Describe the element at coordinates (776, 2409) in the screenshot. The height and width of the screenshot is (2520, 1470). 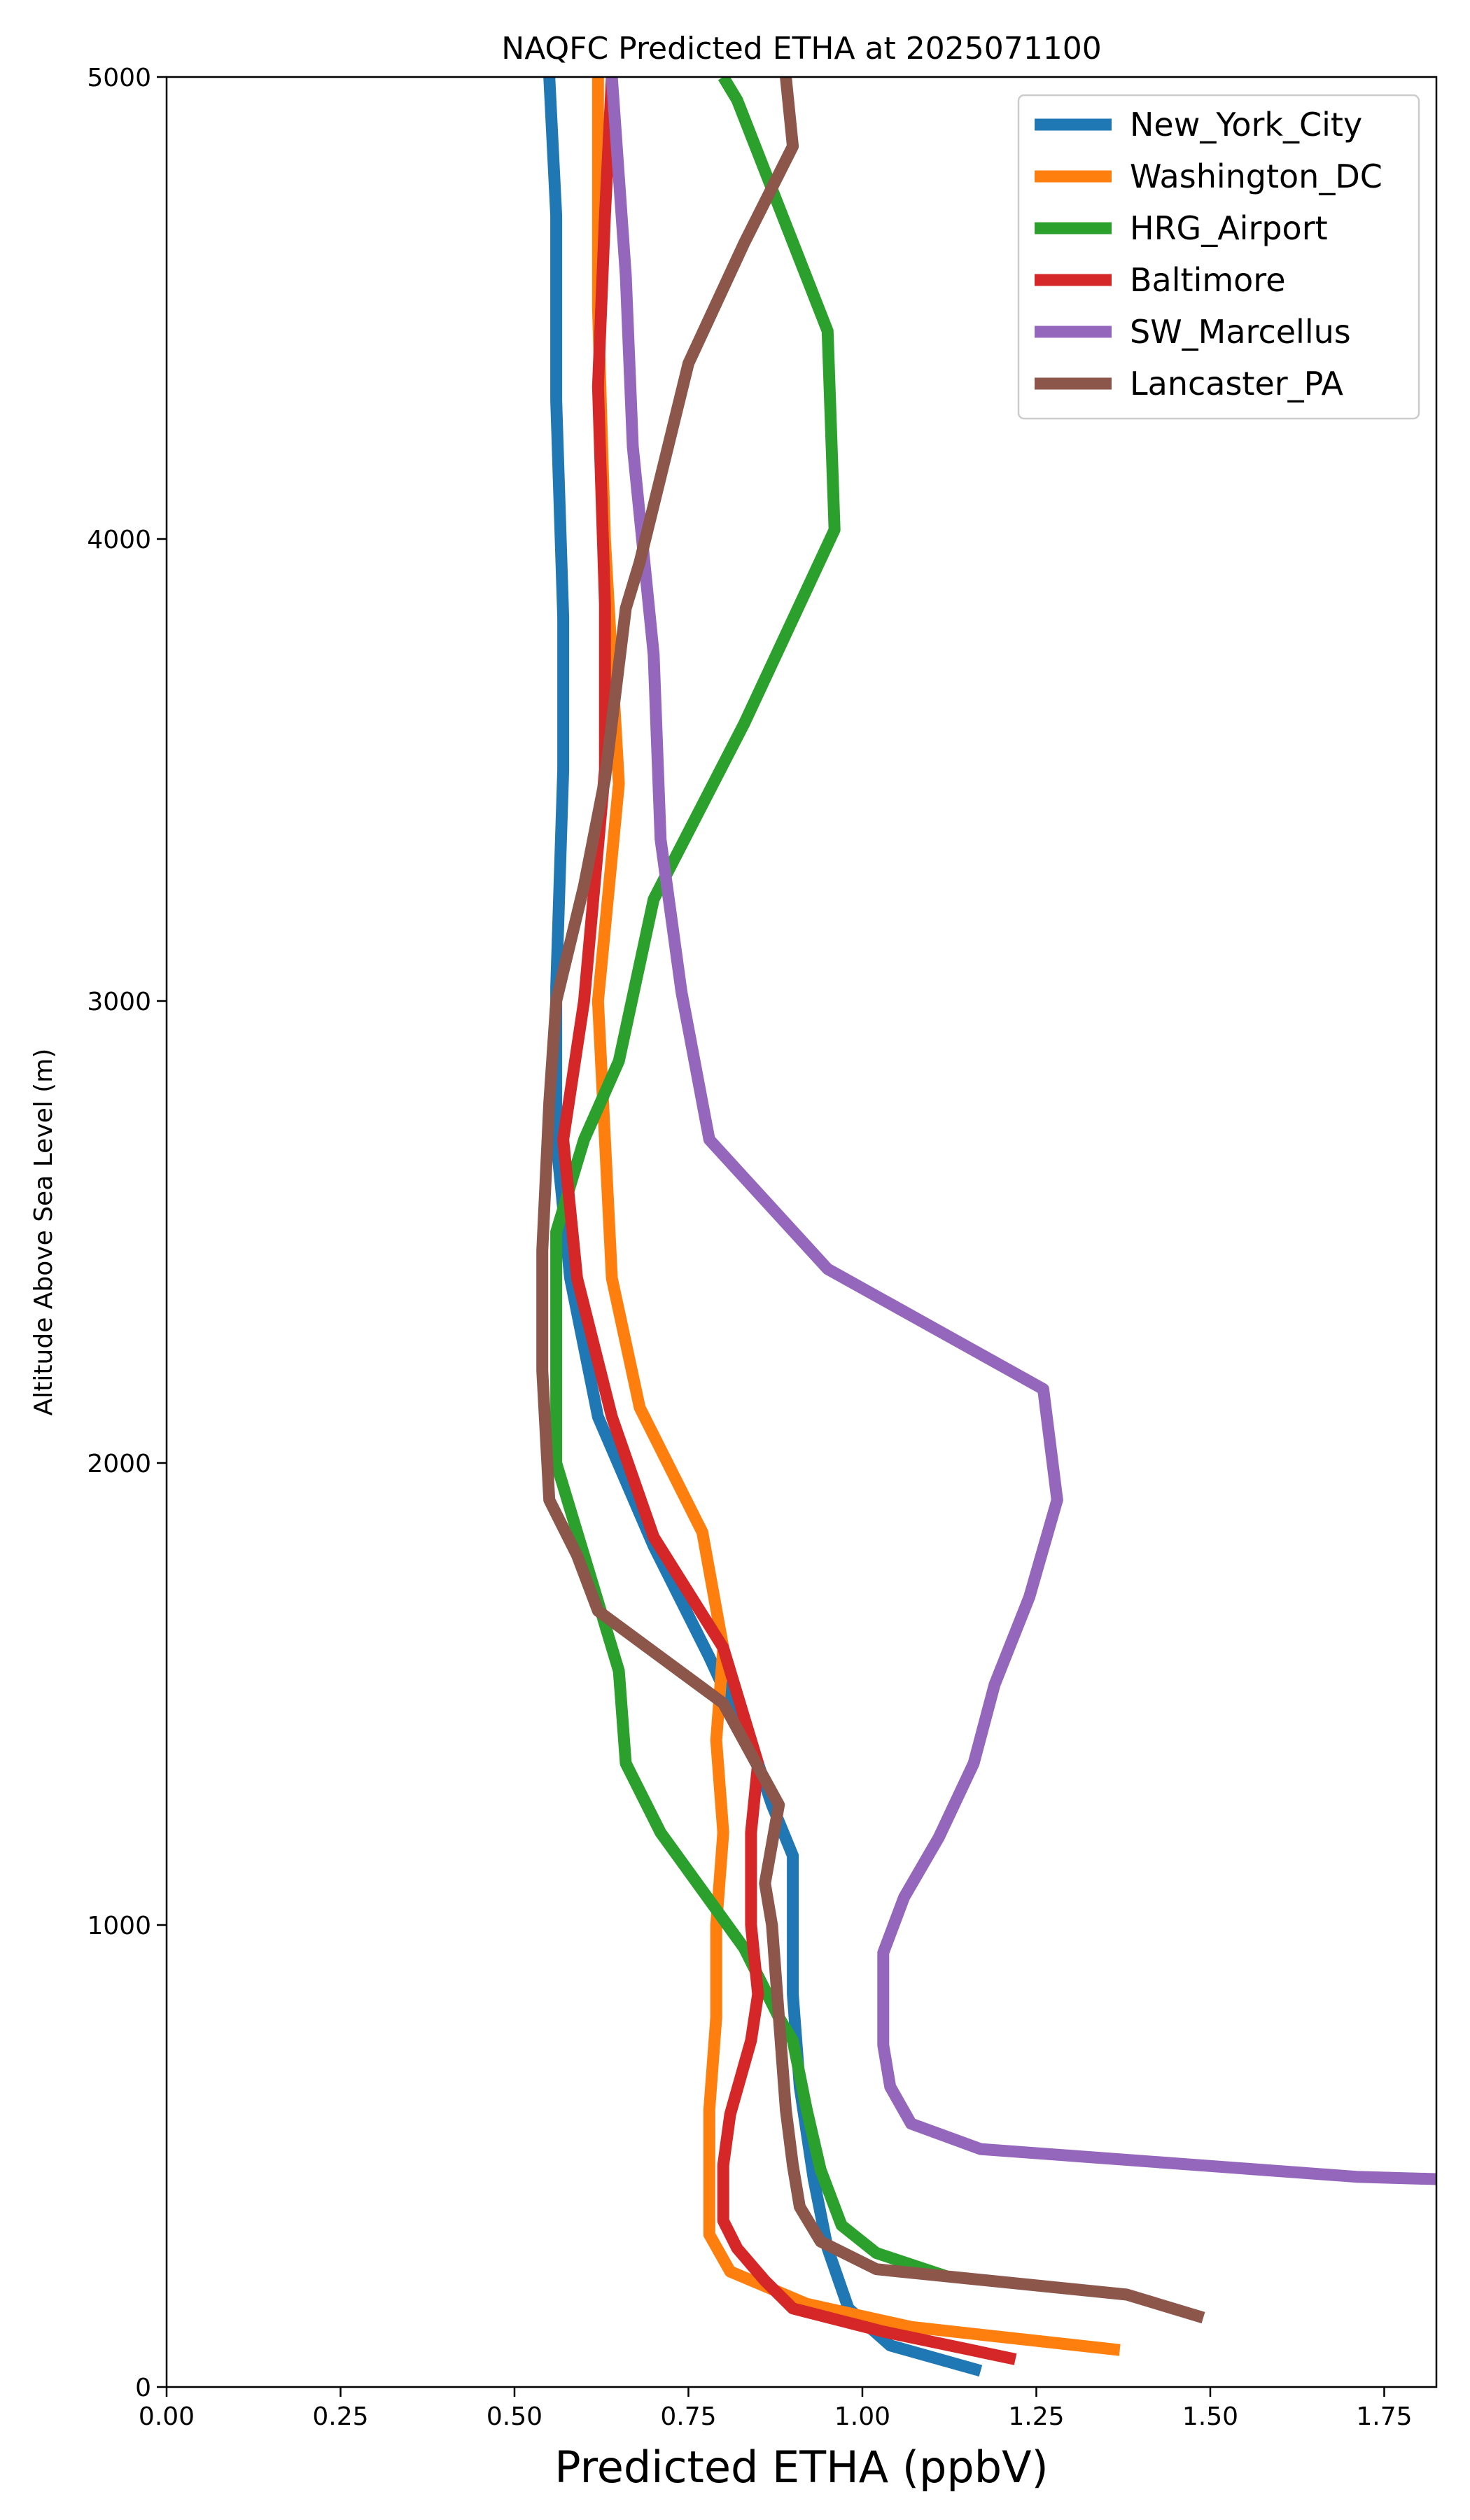
I see `x-axis-ticks: 0.00 0.25 0.50 0.75 1.00 1.25 1.50 1.75` at that location.